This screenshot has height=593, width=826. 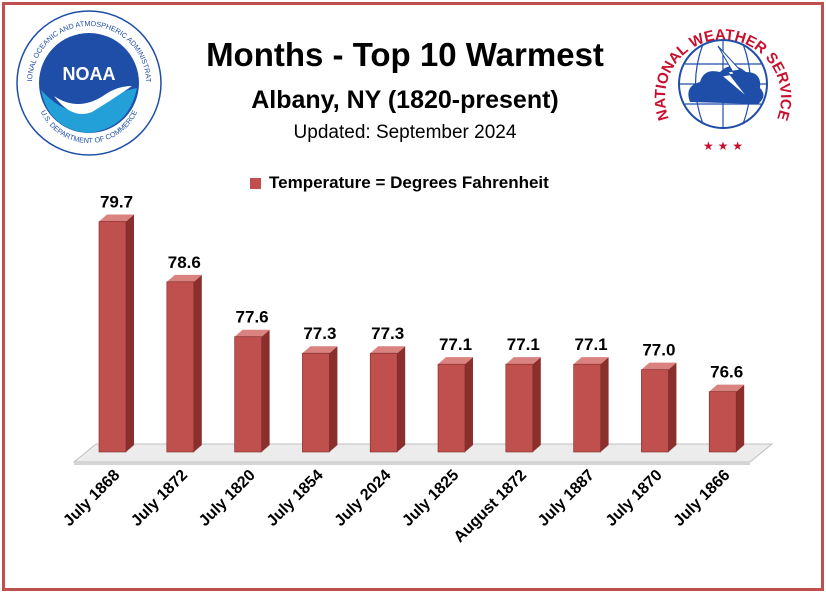 I want to click on legend: Temperature = Degrees Fahrenheit, so click(x=399, y=183).